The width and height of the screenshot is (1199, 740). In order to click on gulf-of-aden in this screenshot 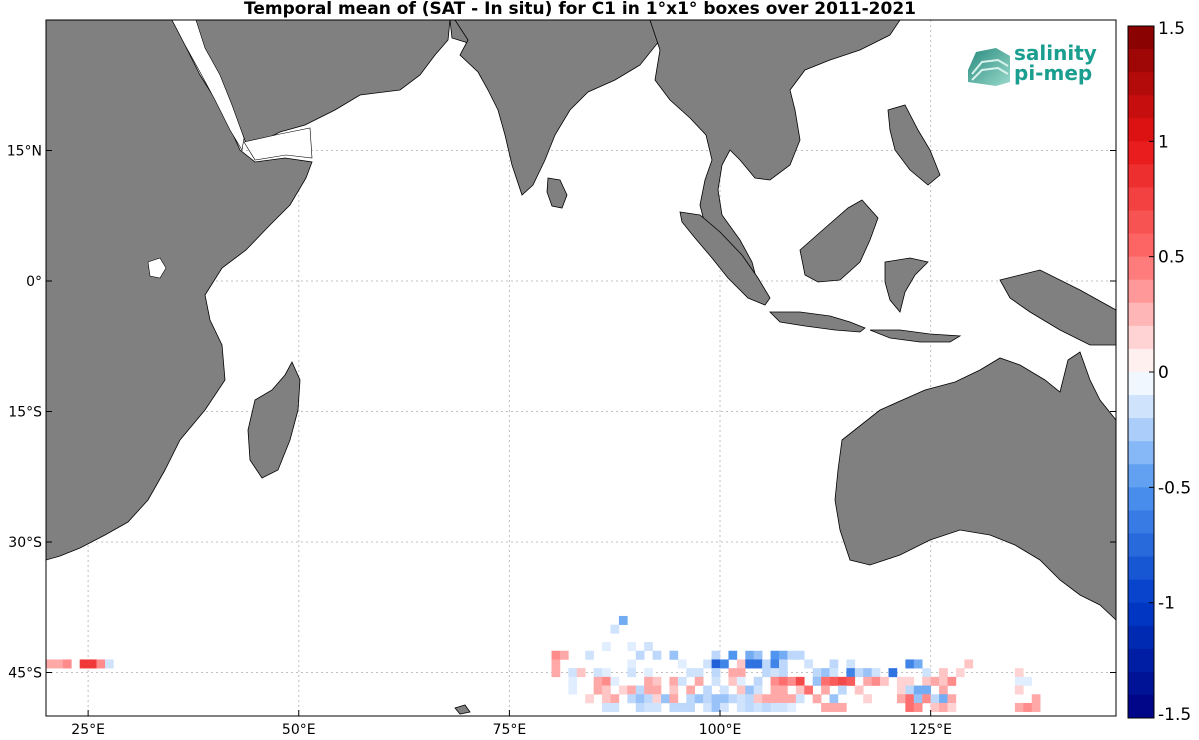, I will do `click(278, 144)`.